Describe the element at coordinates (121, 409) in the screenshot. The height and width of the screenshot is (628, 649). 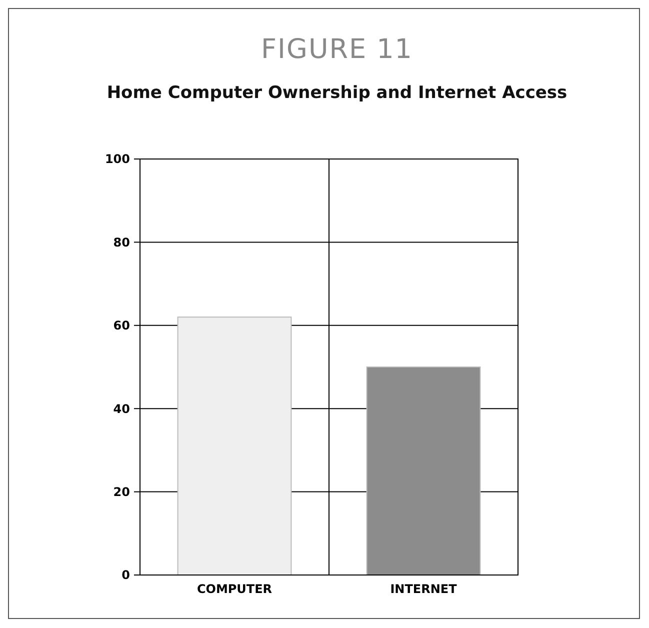
I see `y-tick-label: 40` at that location.